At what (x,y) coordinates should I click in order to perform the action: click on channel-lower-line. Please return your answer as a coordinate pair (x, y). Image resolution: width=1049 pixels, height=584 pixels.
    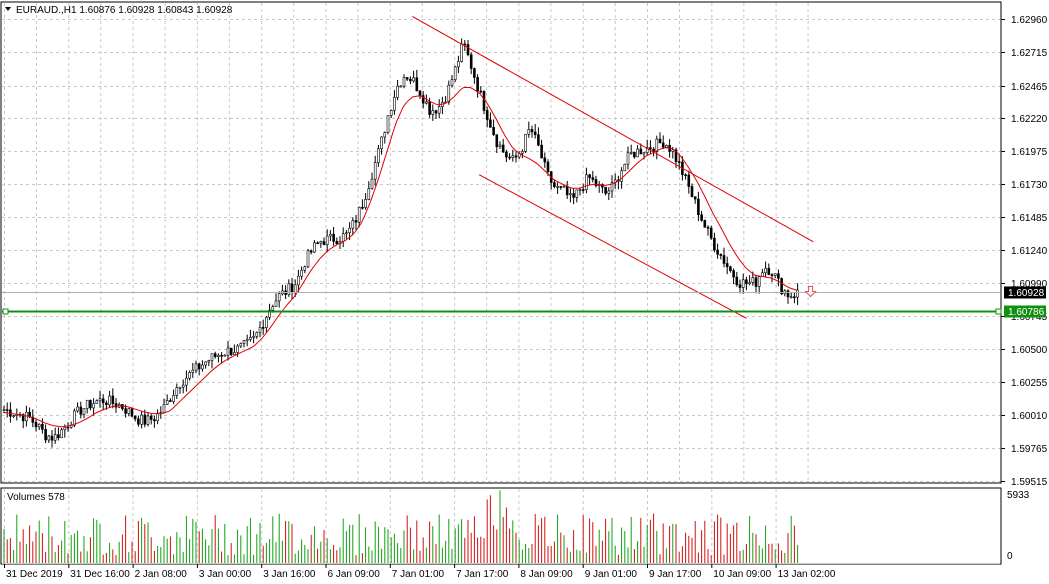
    Looking at the image, I should click on (612, 246).